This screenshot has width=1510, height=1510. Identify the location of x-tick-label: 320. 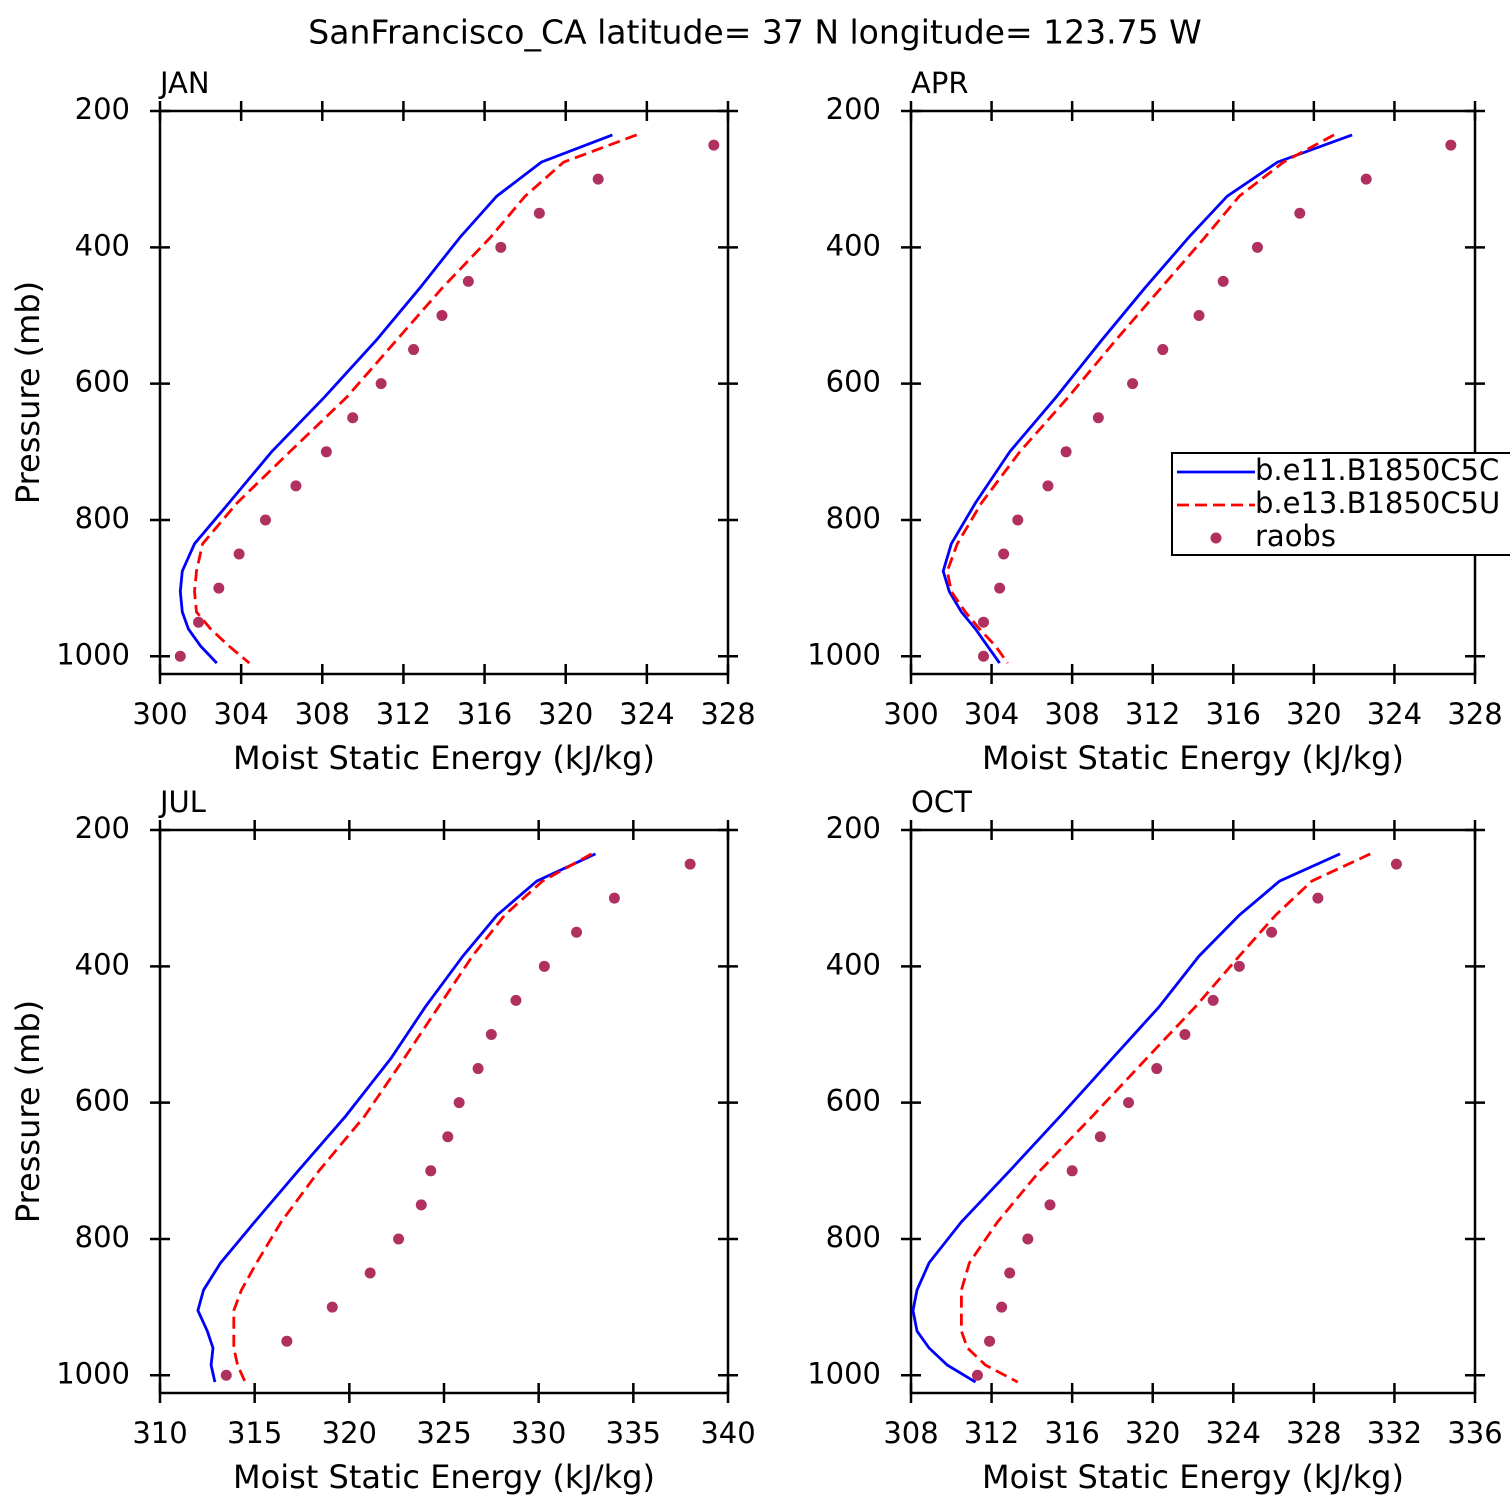
(1313, 714).